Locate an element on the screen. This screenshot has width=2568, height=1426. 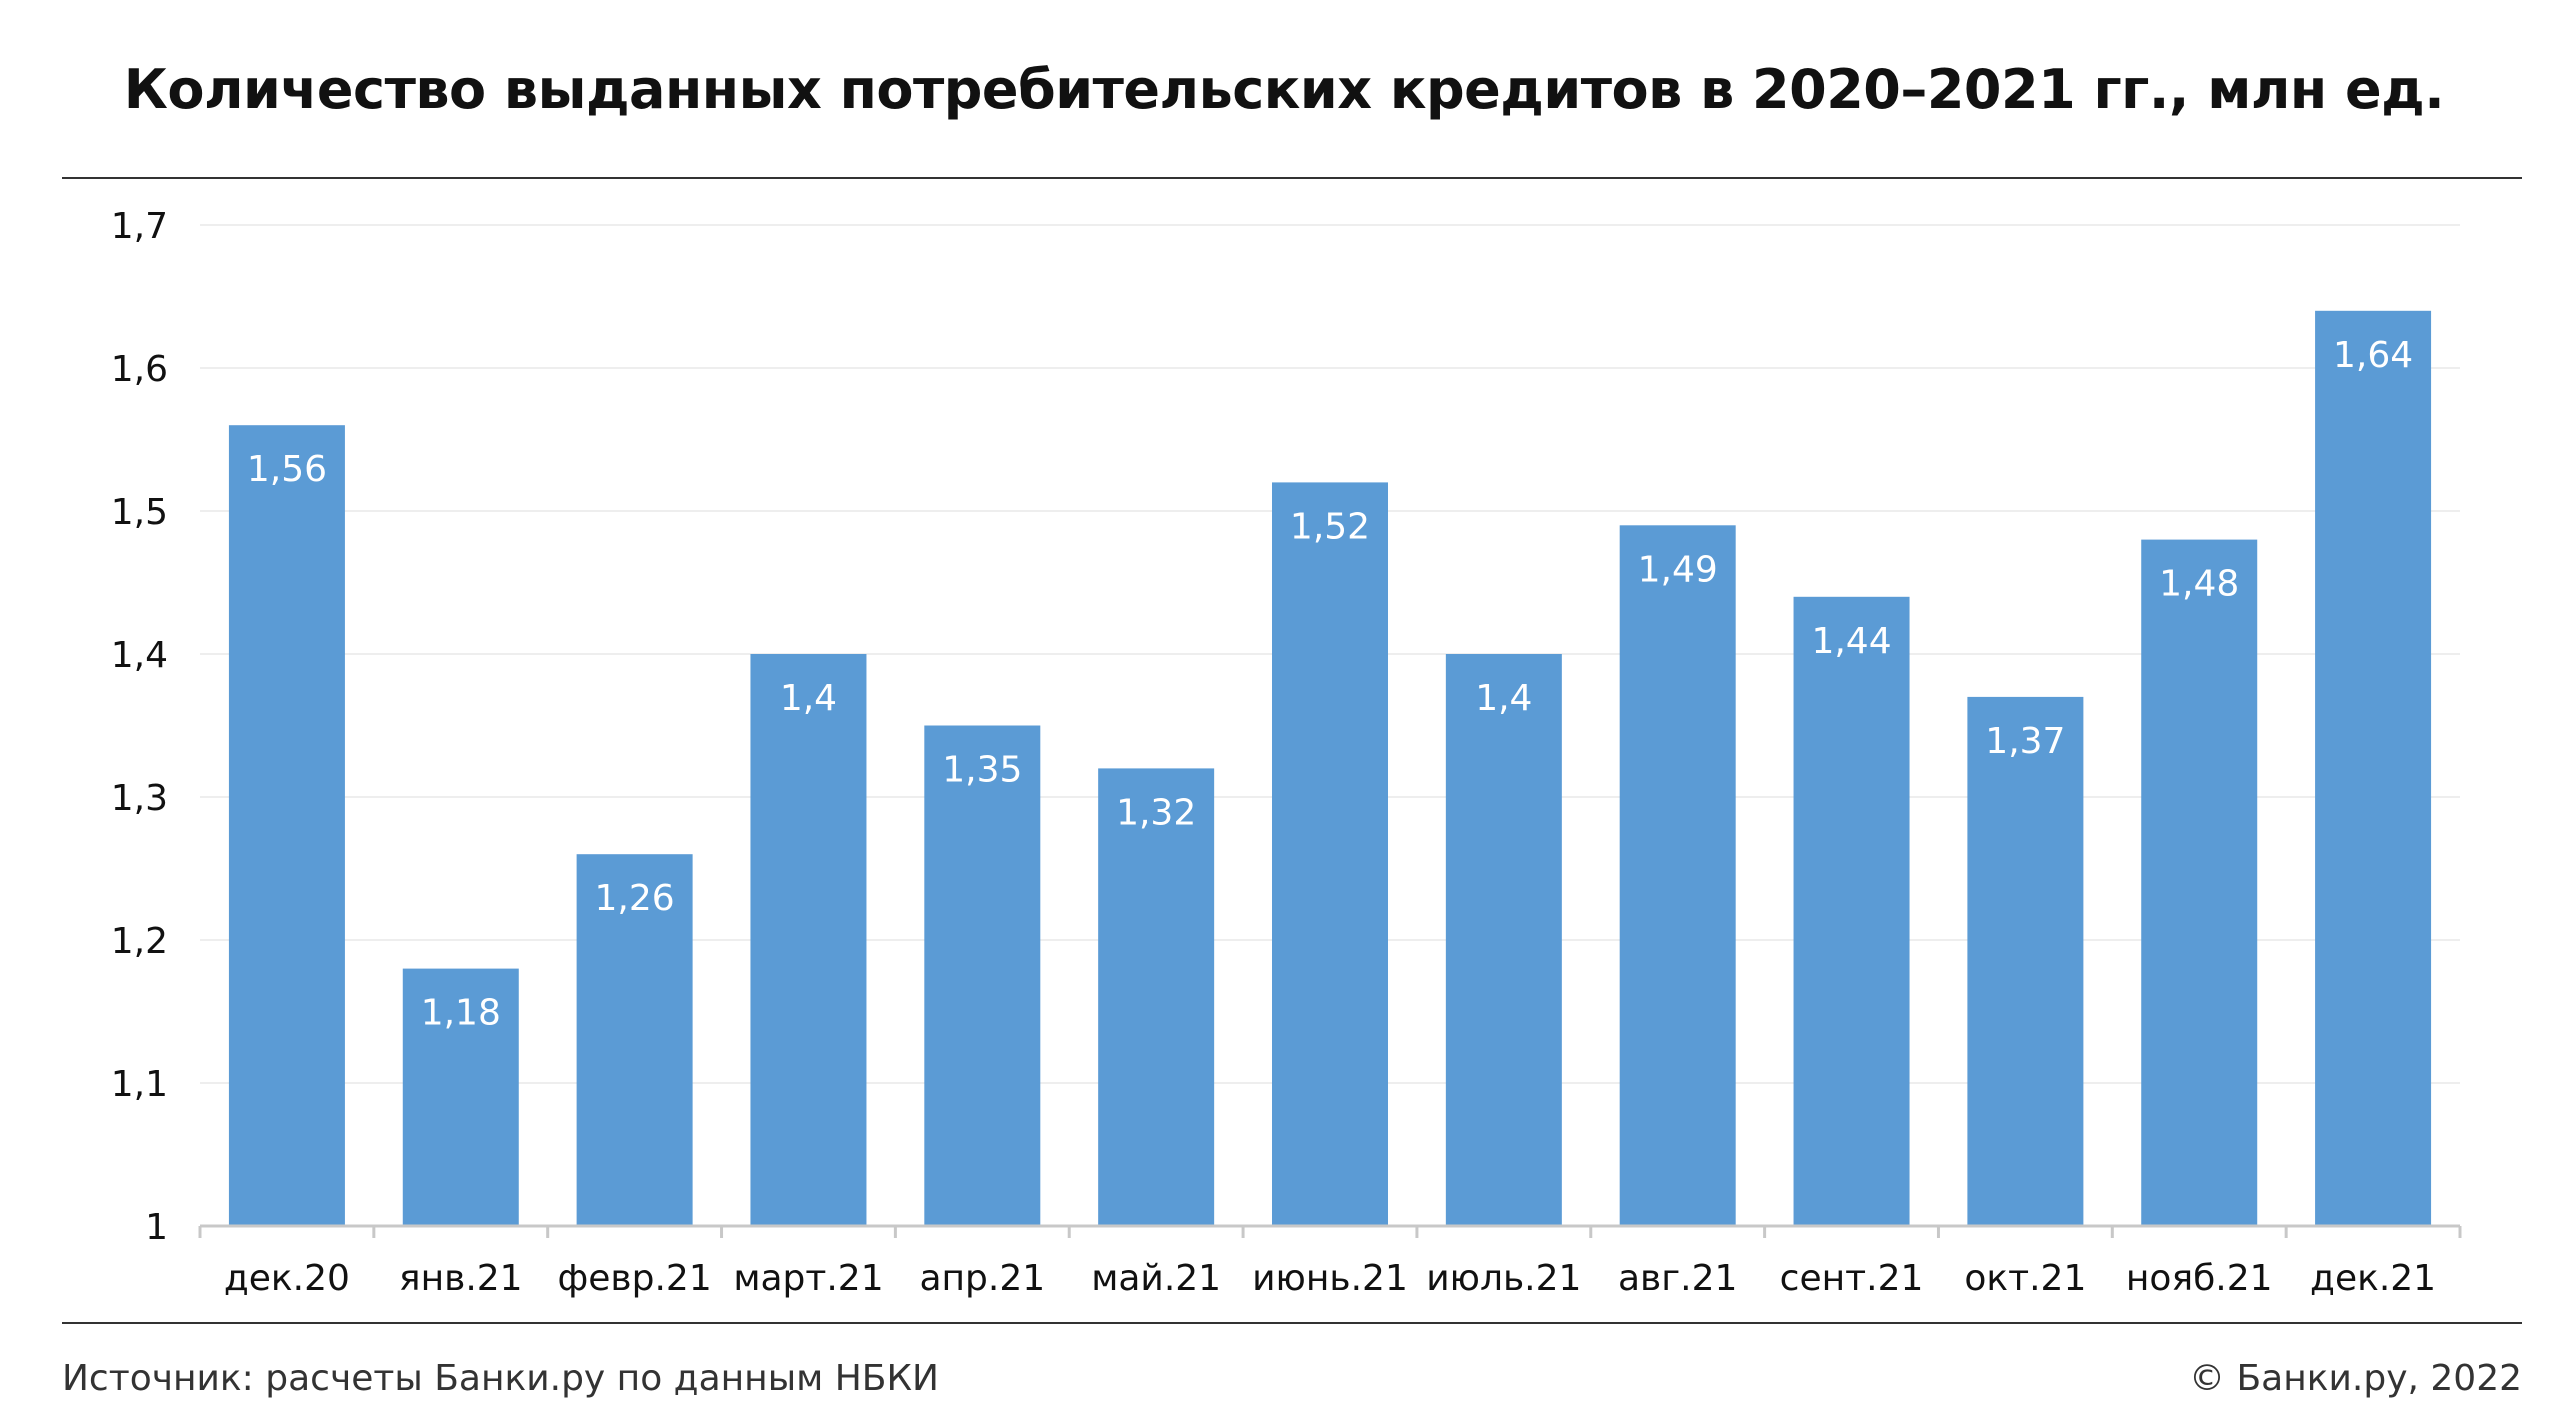
y-tick-label: 1,2 is located at coordinates (139, 941).